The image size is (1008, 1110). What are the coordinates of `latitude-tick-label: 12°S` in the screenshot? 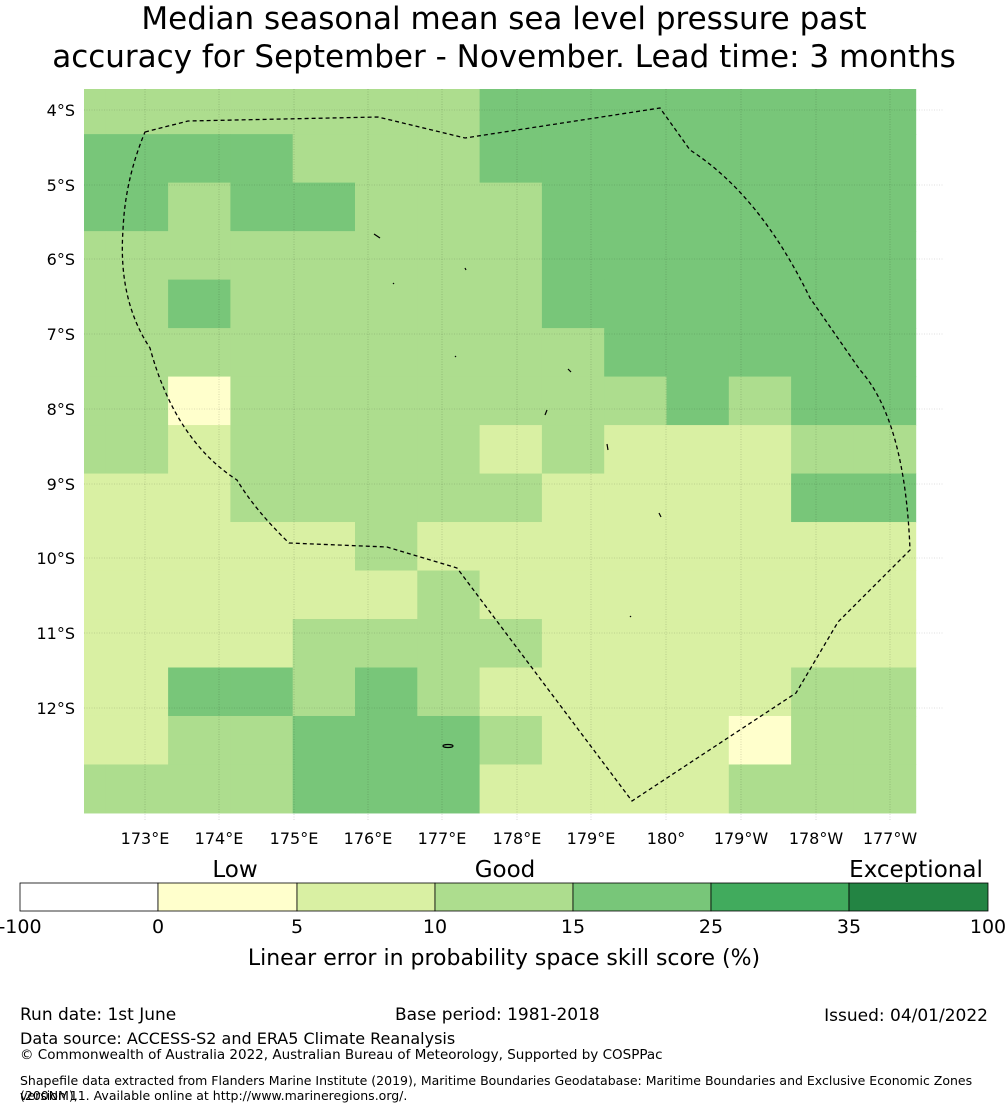 It's located at (55, 708).